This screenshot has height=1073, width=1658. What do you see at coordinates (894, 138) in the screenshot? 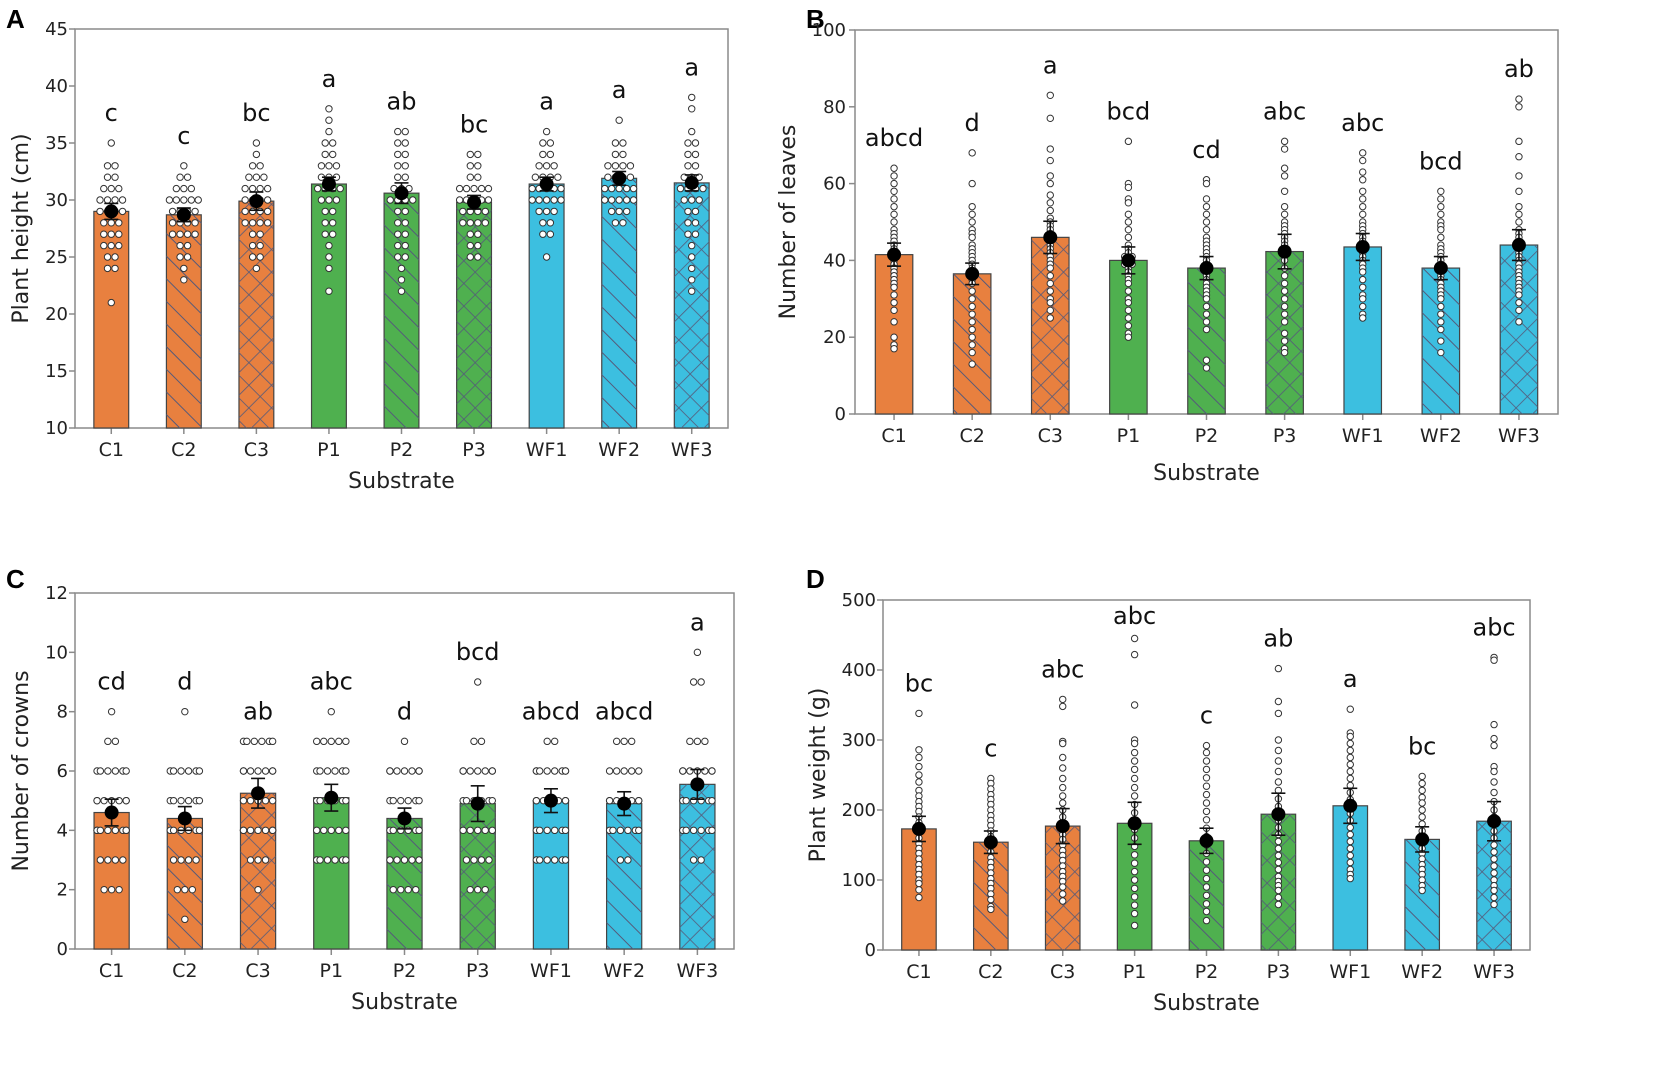
I see `significance-letter: abcd` at bounding box center [894, 138].